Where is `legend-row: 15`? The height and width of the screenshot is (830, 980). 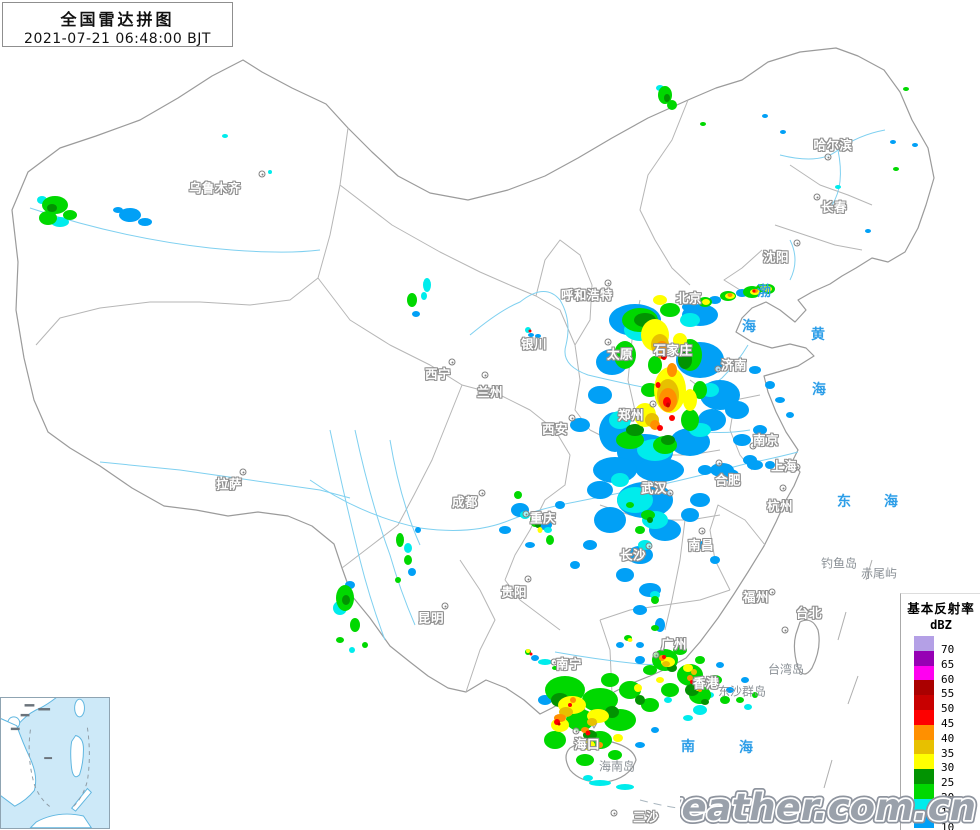 legend-row: 15 is located at coordinates (934, 808).